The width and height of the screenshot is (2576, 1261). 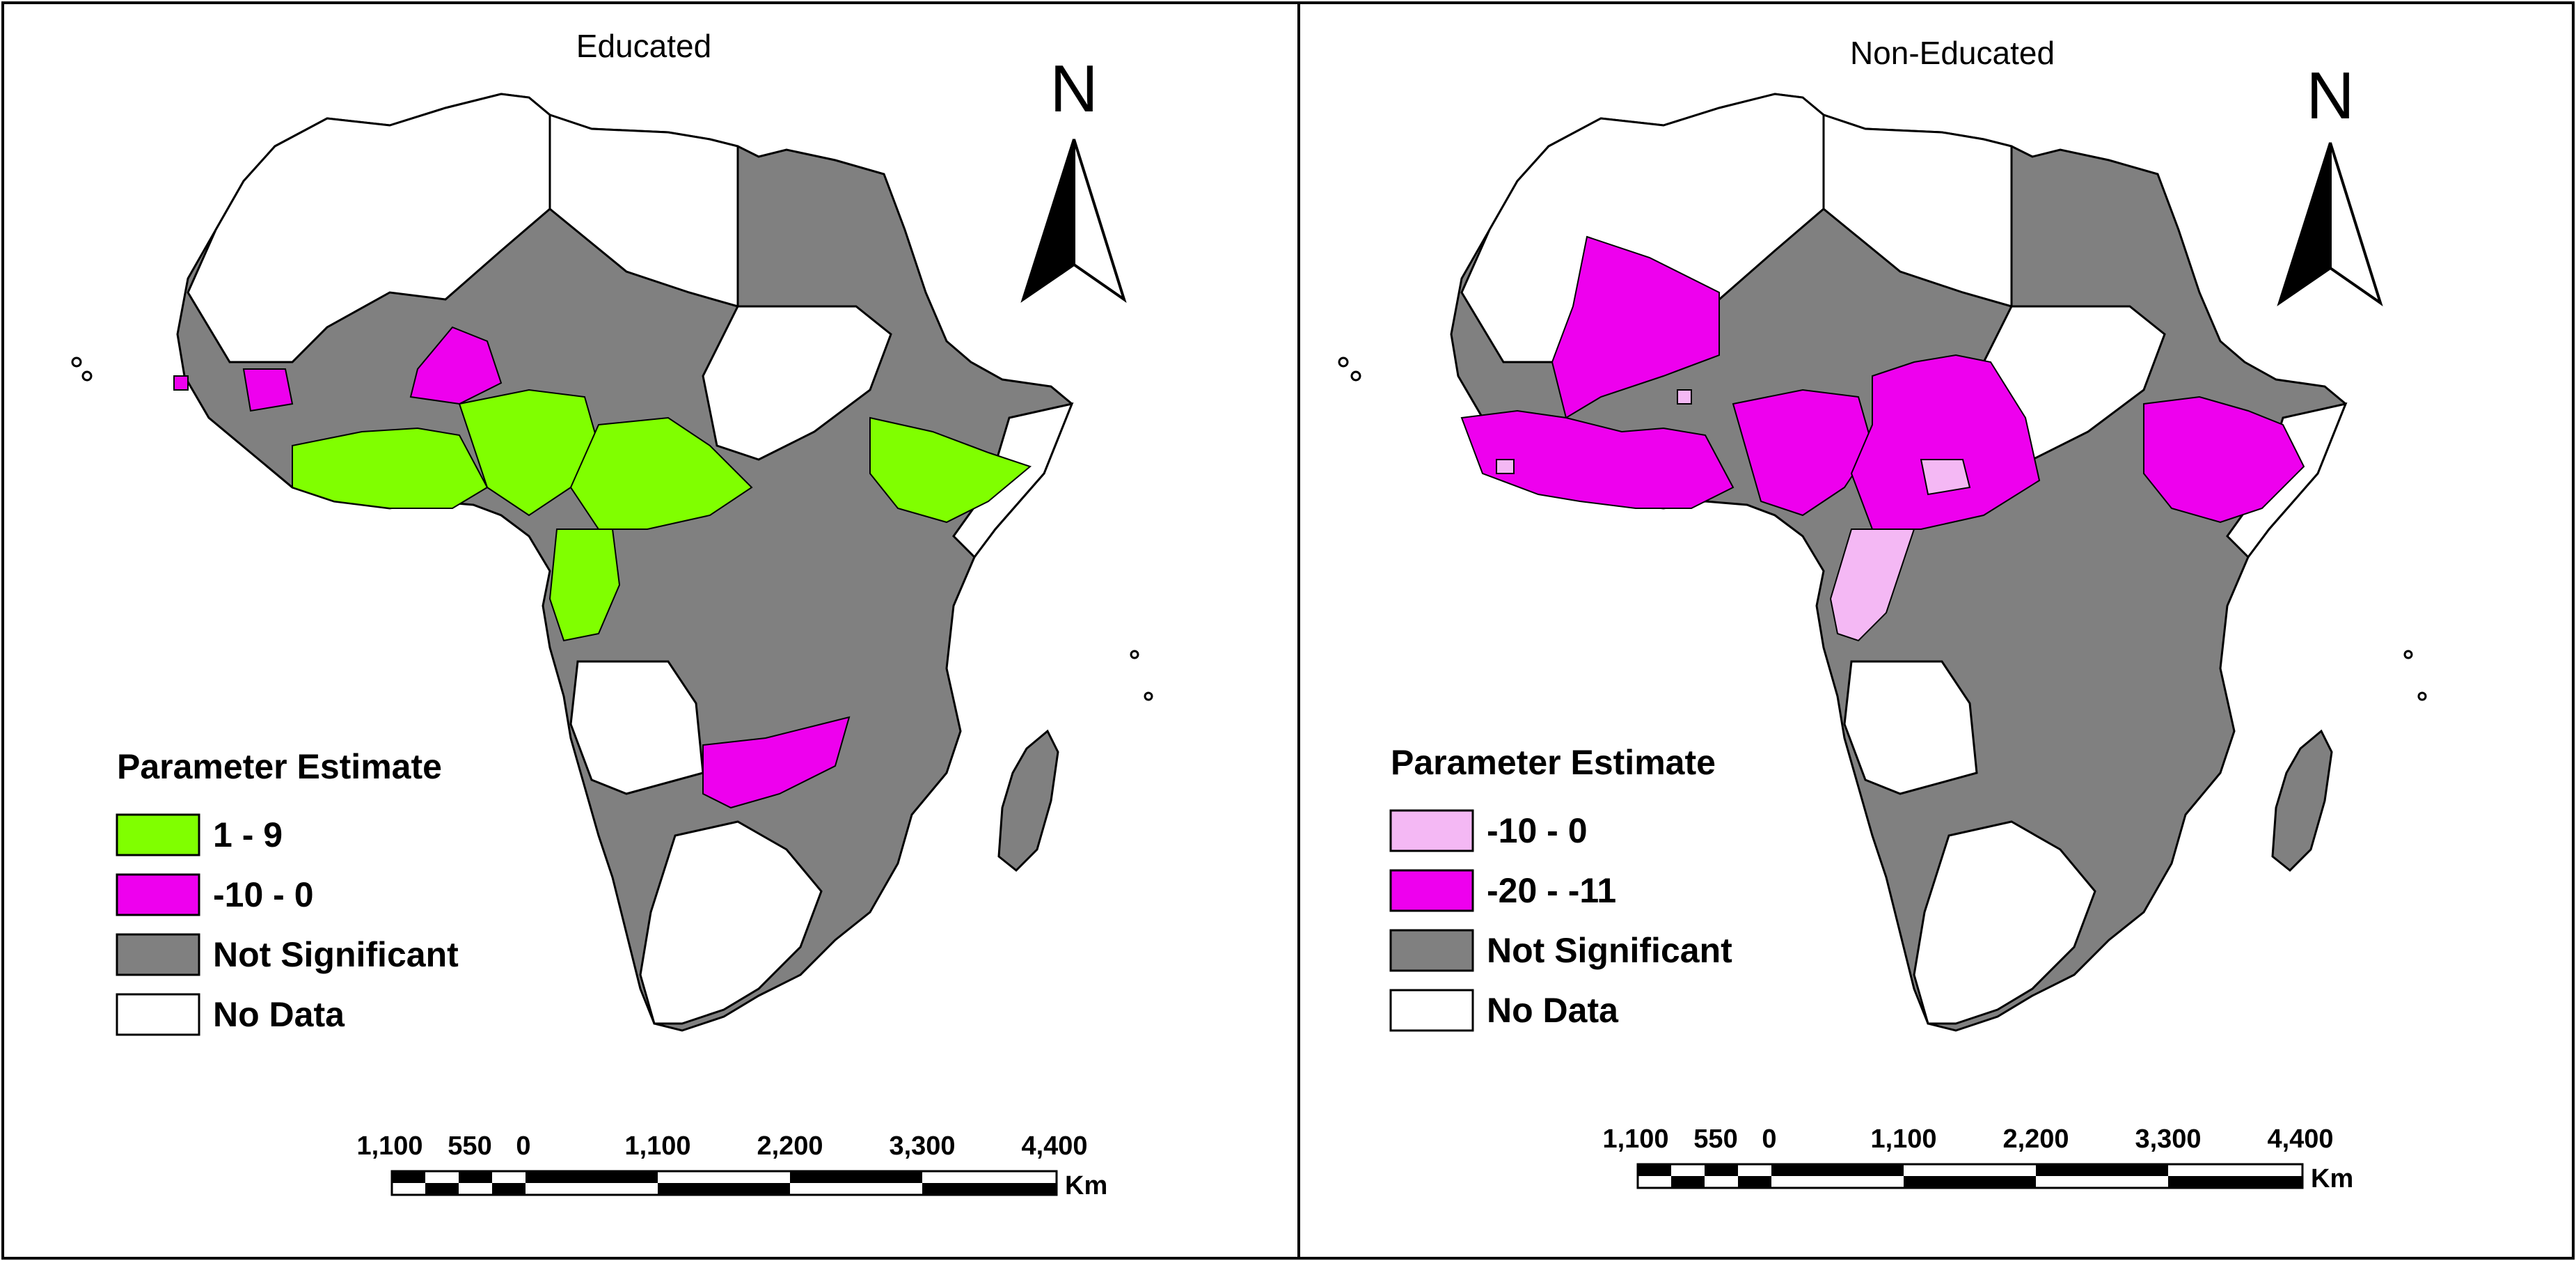 What do you see at coordinates (268, 390) in the screenshot?
I see `region-magenta-westafrica` at bounding box center [268, 390].